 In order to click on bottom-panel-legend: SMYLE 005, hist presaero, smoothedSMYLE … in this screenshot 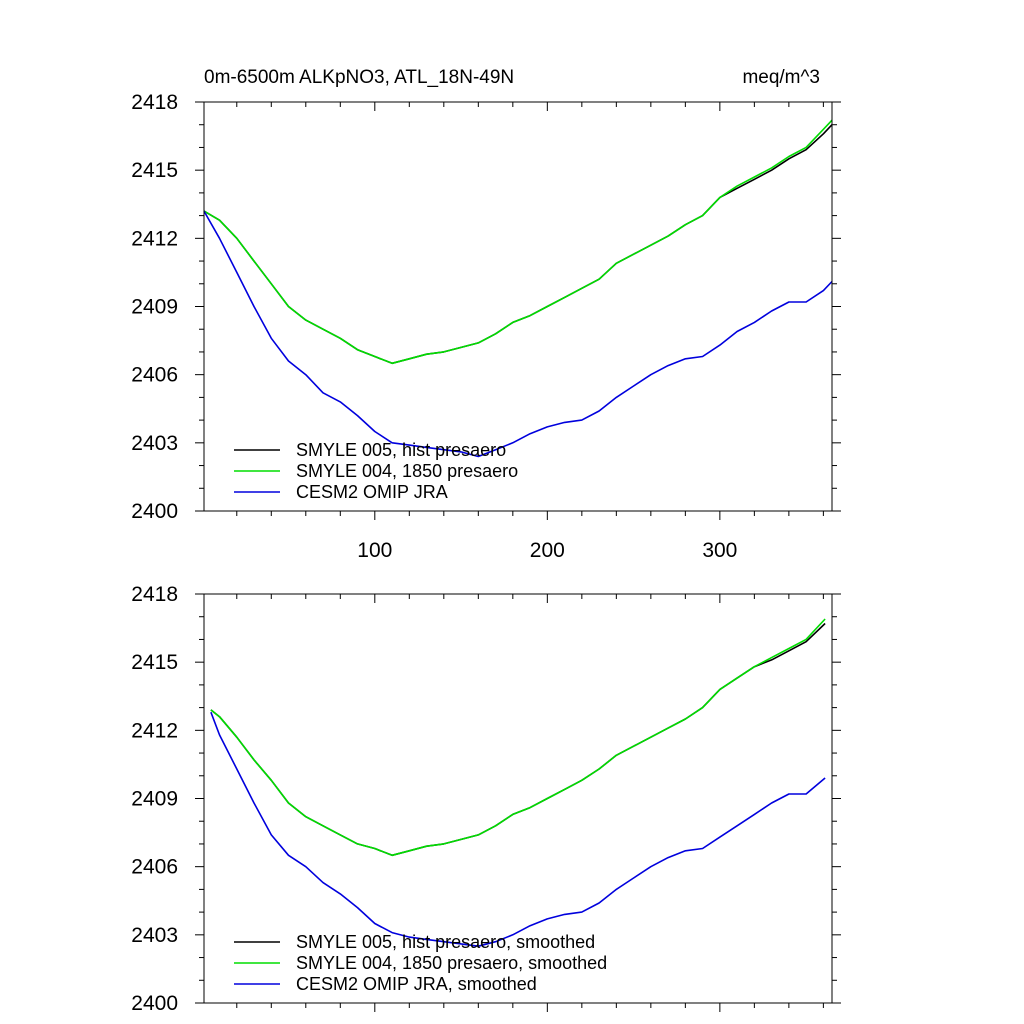, I will do `click(420, 963)`.